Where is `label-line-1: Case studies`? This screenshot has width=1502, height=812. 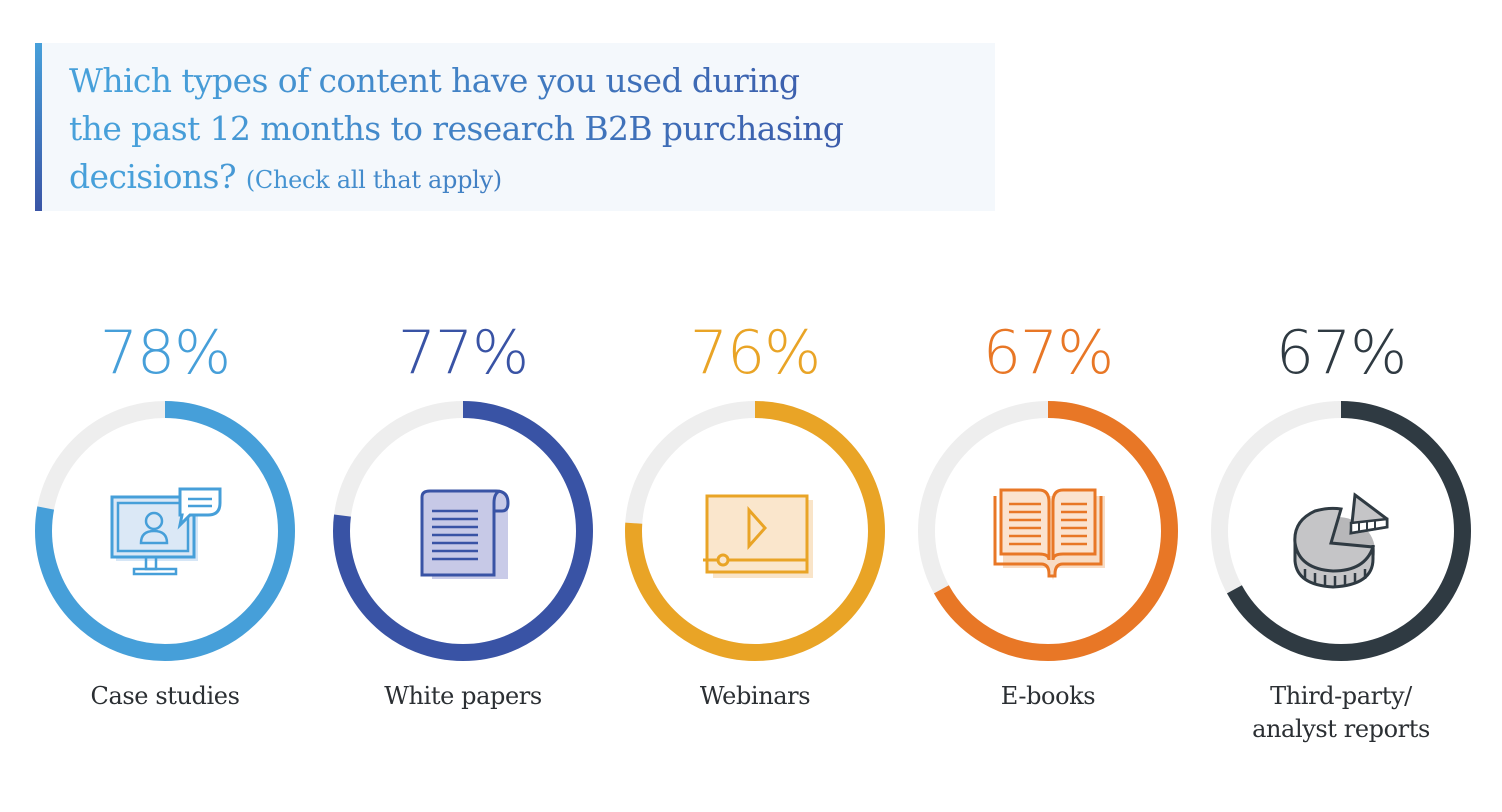 label-line-1: Case studies is located at coordinates (165, 696).